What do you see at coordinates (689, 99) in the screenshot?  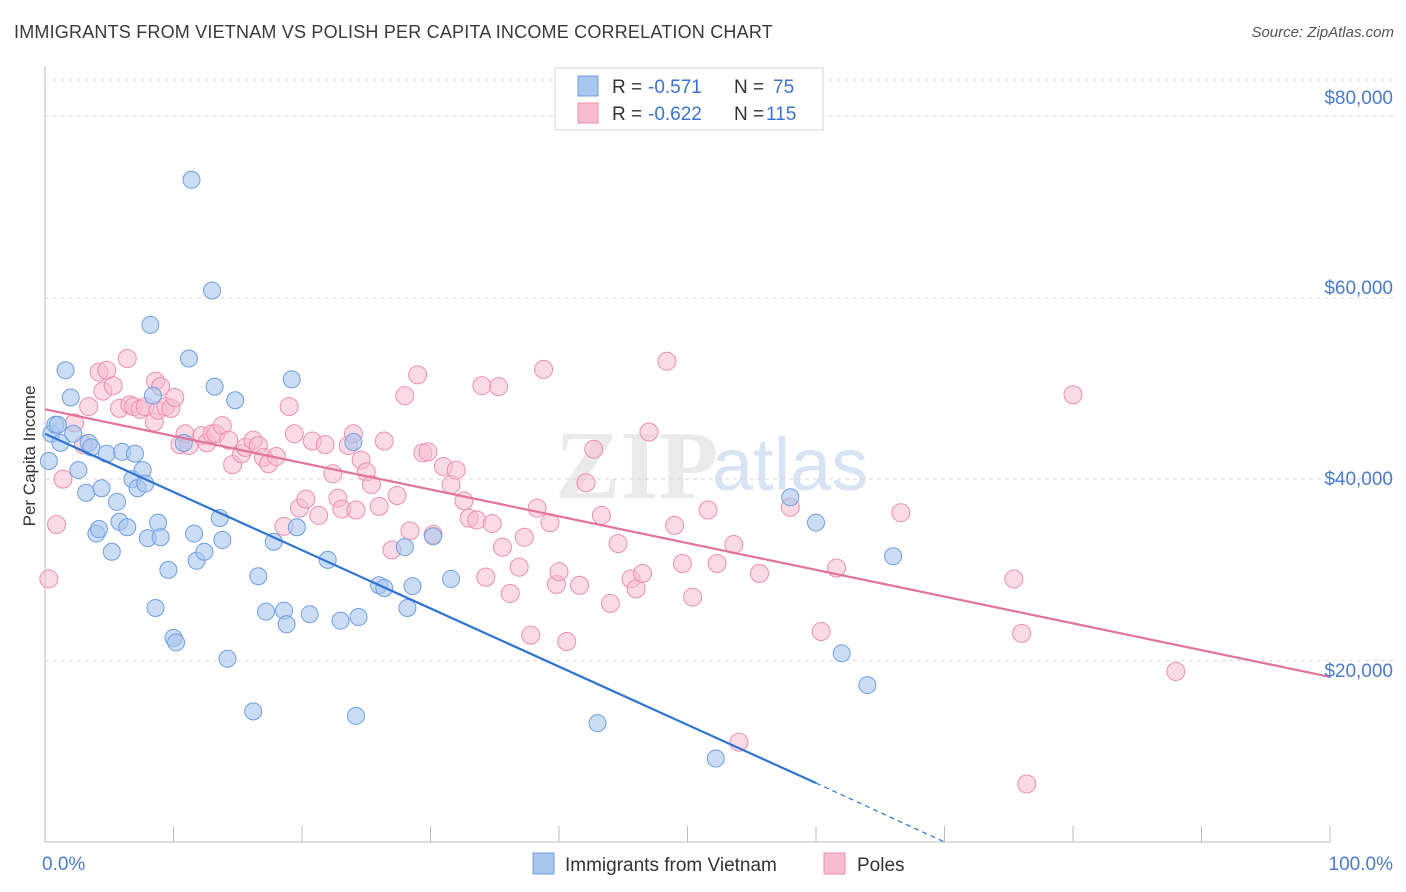 I see `legend: R = -0.571 N = 75 R = -0.622 N = 115` at bounding box center [689, 99].